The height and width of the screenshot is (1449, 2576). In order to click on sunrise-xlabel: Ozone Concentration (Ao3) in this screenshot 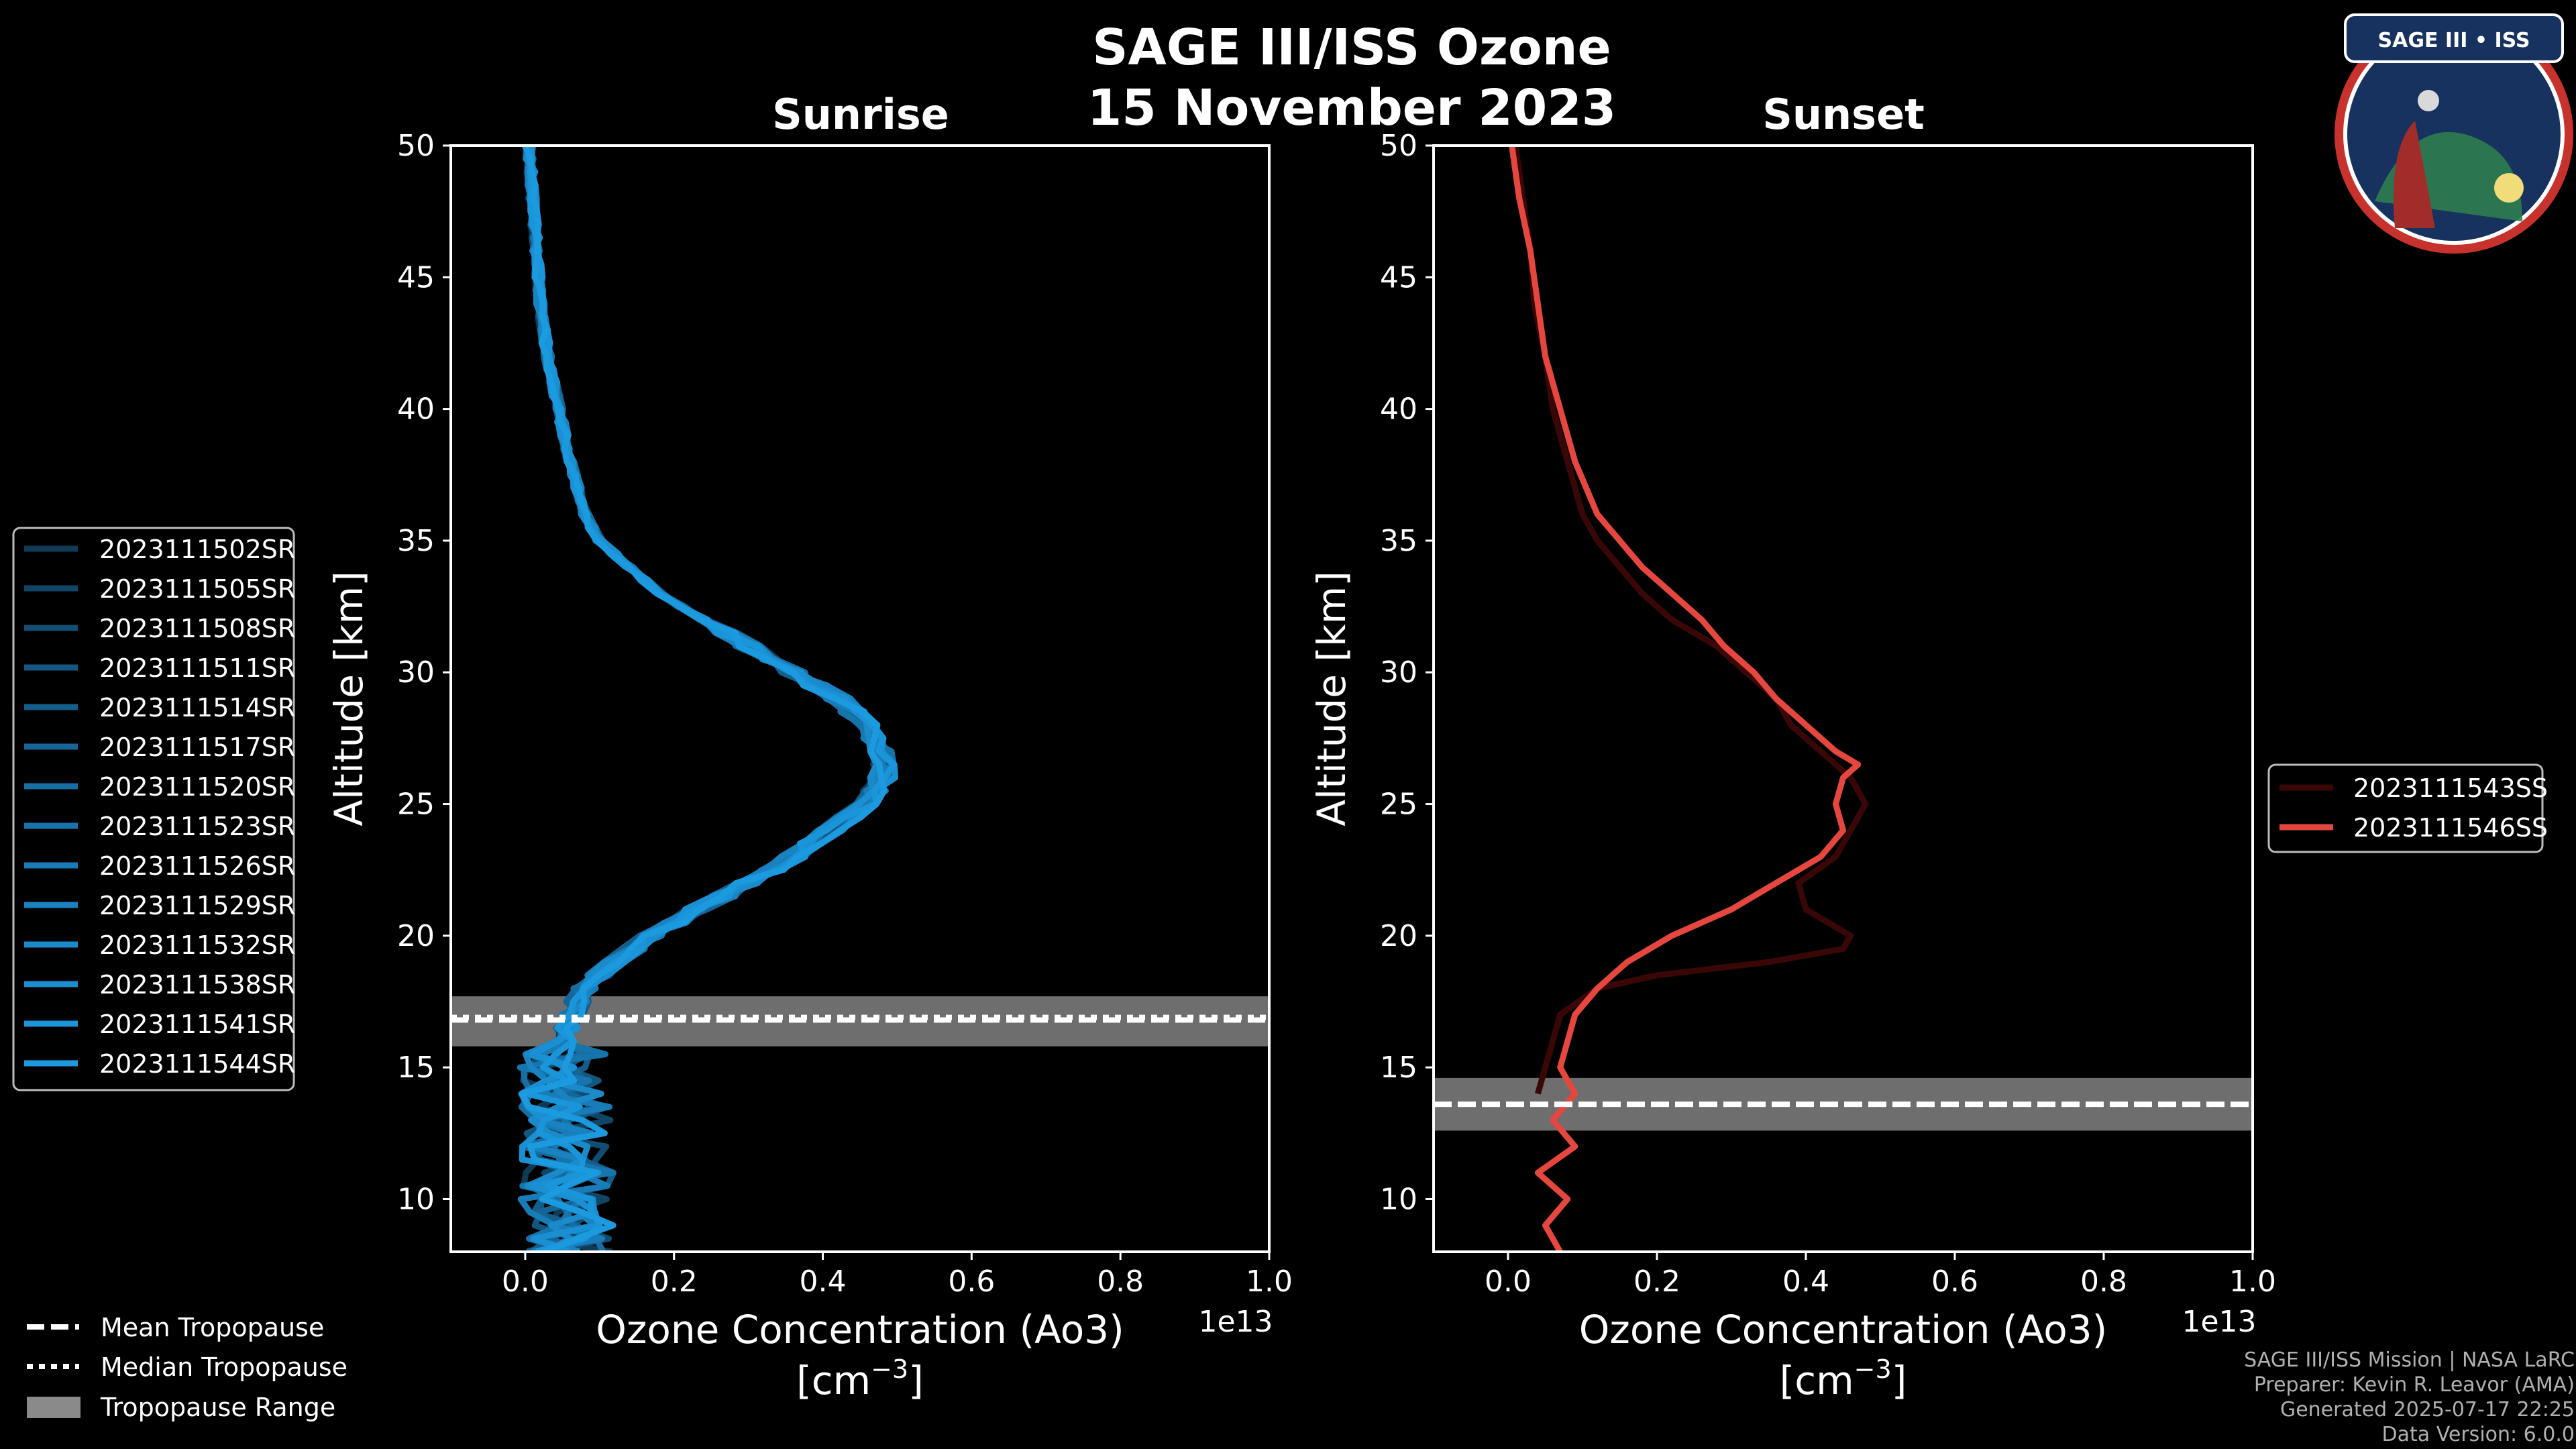, I will do `click(860, 1329)`.